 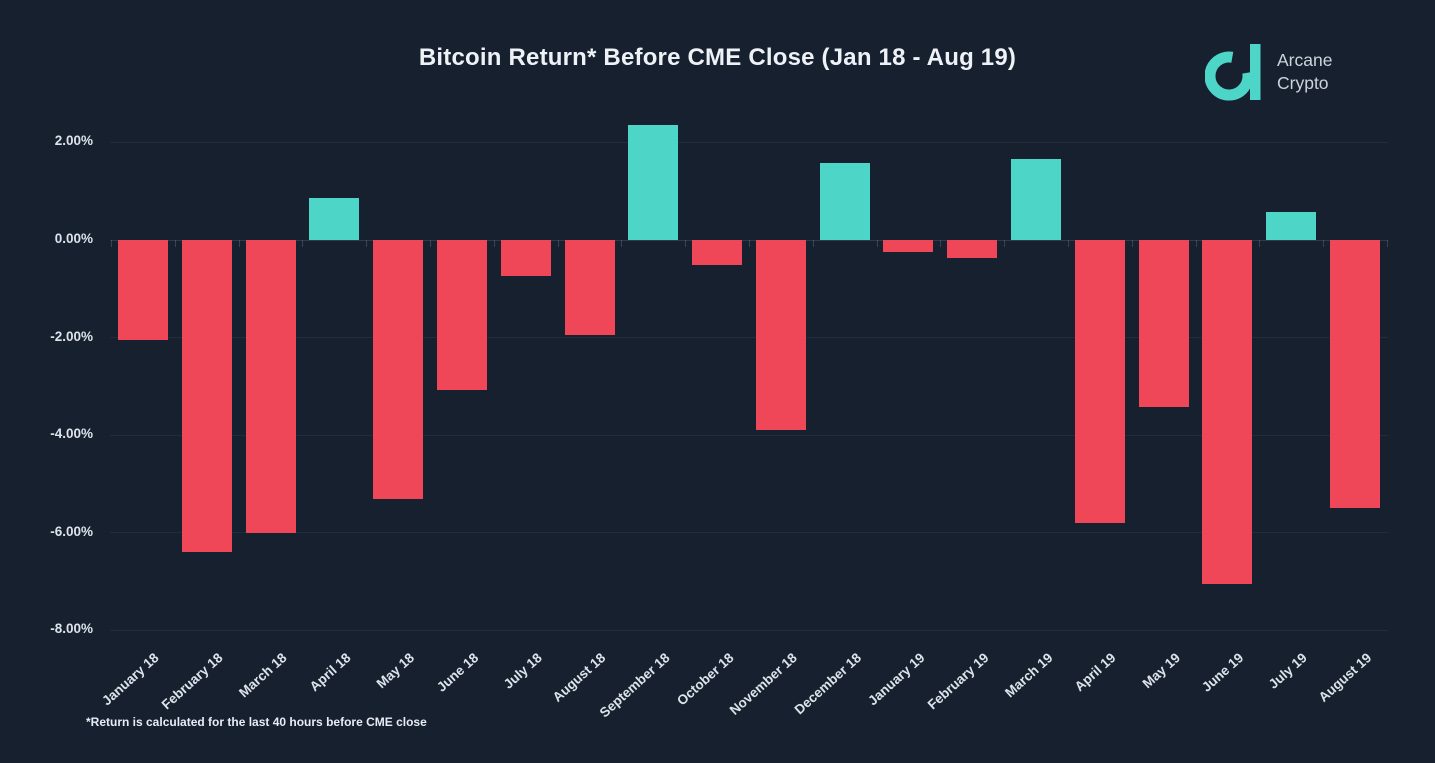 I want to click on arcane-logo-mark, so click(x=1233, y=72).